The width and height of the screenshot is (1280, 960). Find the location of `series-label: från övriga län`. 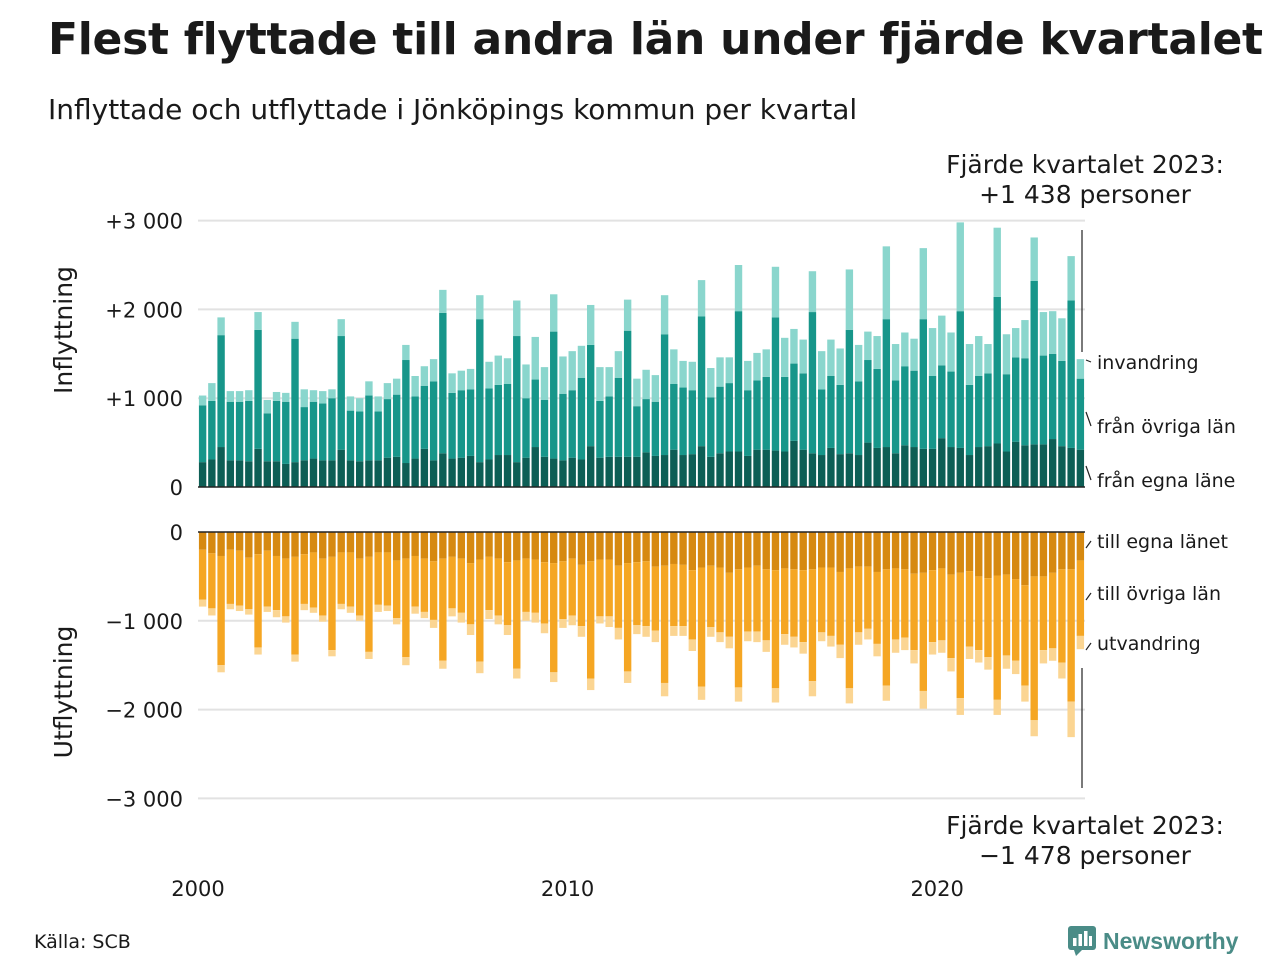

series-label: från övriga län is located at coordinates (1166, 426).